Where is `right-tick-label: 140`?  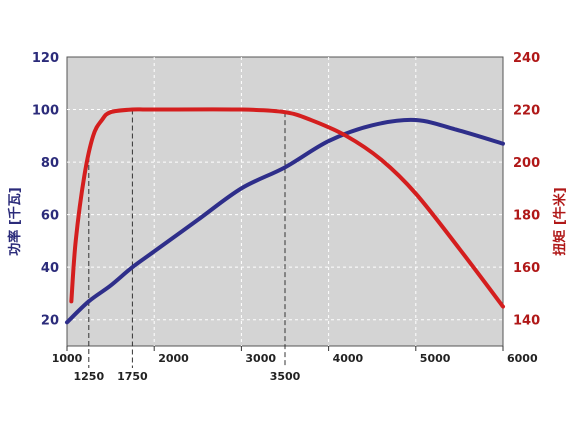
right-tick-label: 140 is located at coordinates (526, 321).